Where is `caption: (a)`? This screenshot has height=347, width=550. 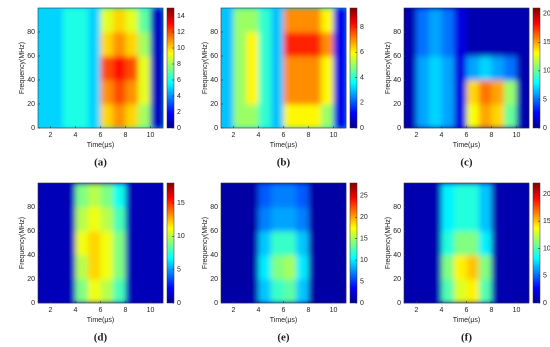 caption: (a) is located at coordinates (100, 163).